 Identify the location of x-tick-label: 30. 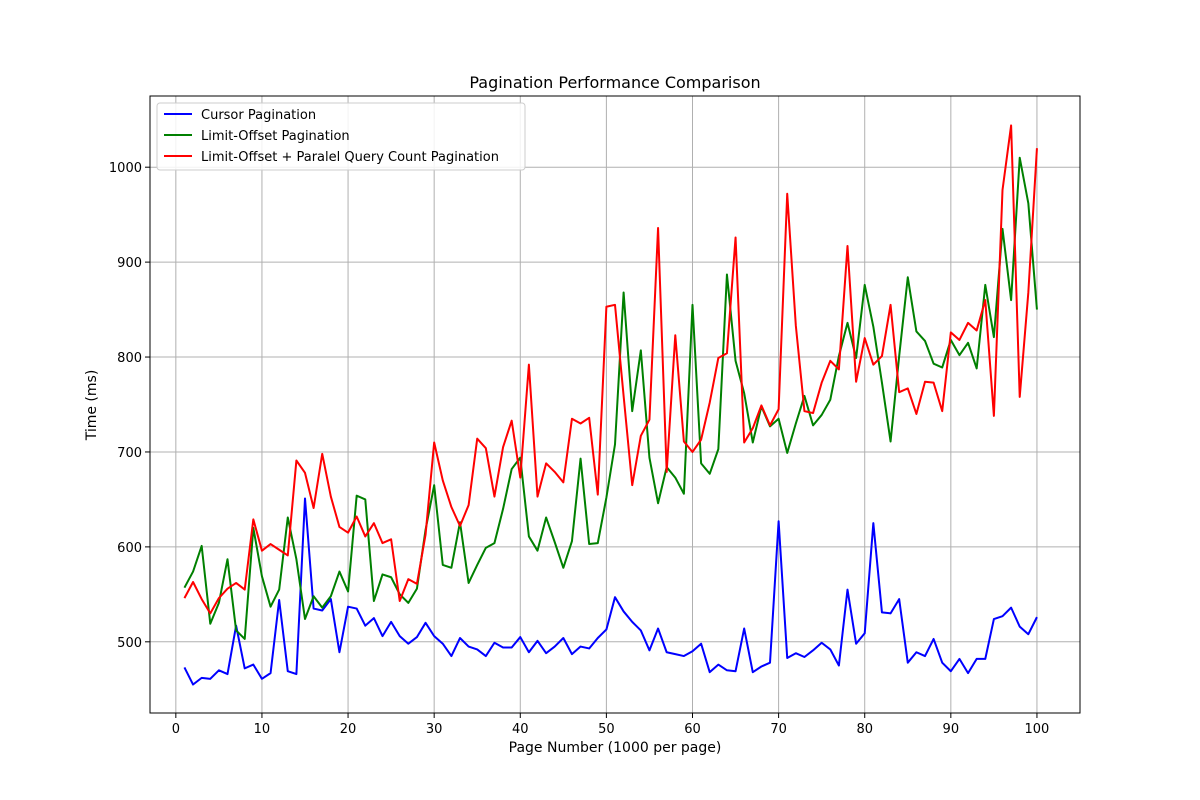
(434, 729).